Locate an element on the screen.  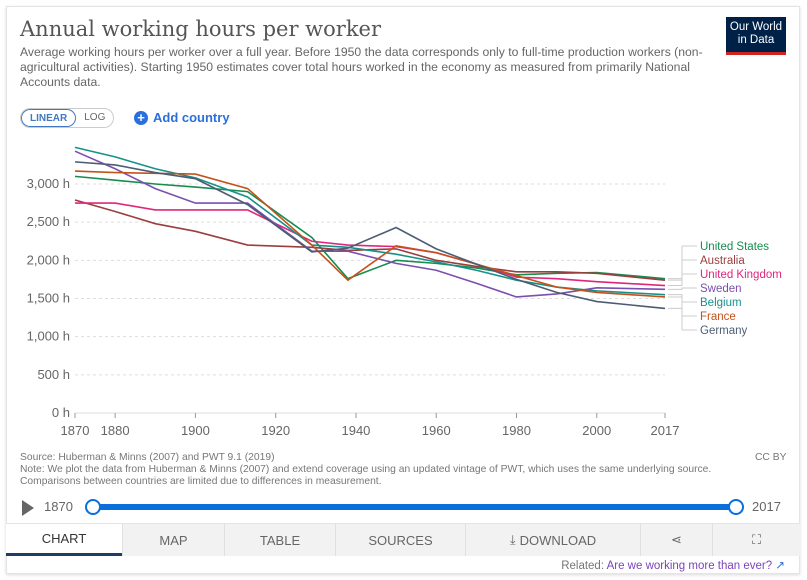
timeline-end-handle is located at coordinates (736, 507).